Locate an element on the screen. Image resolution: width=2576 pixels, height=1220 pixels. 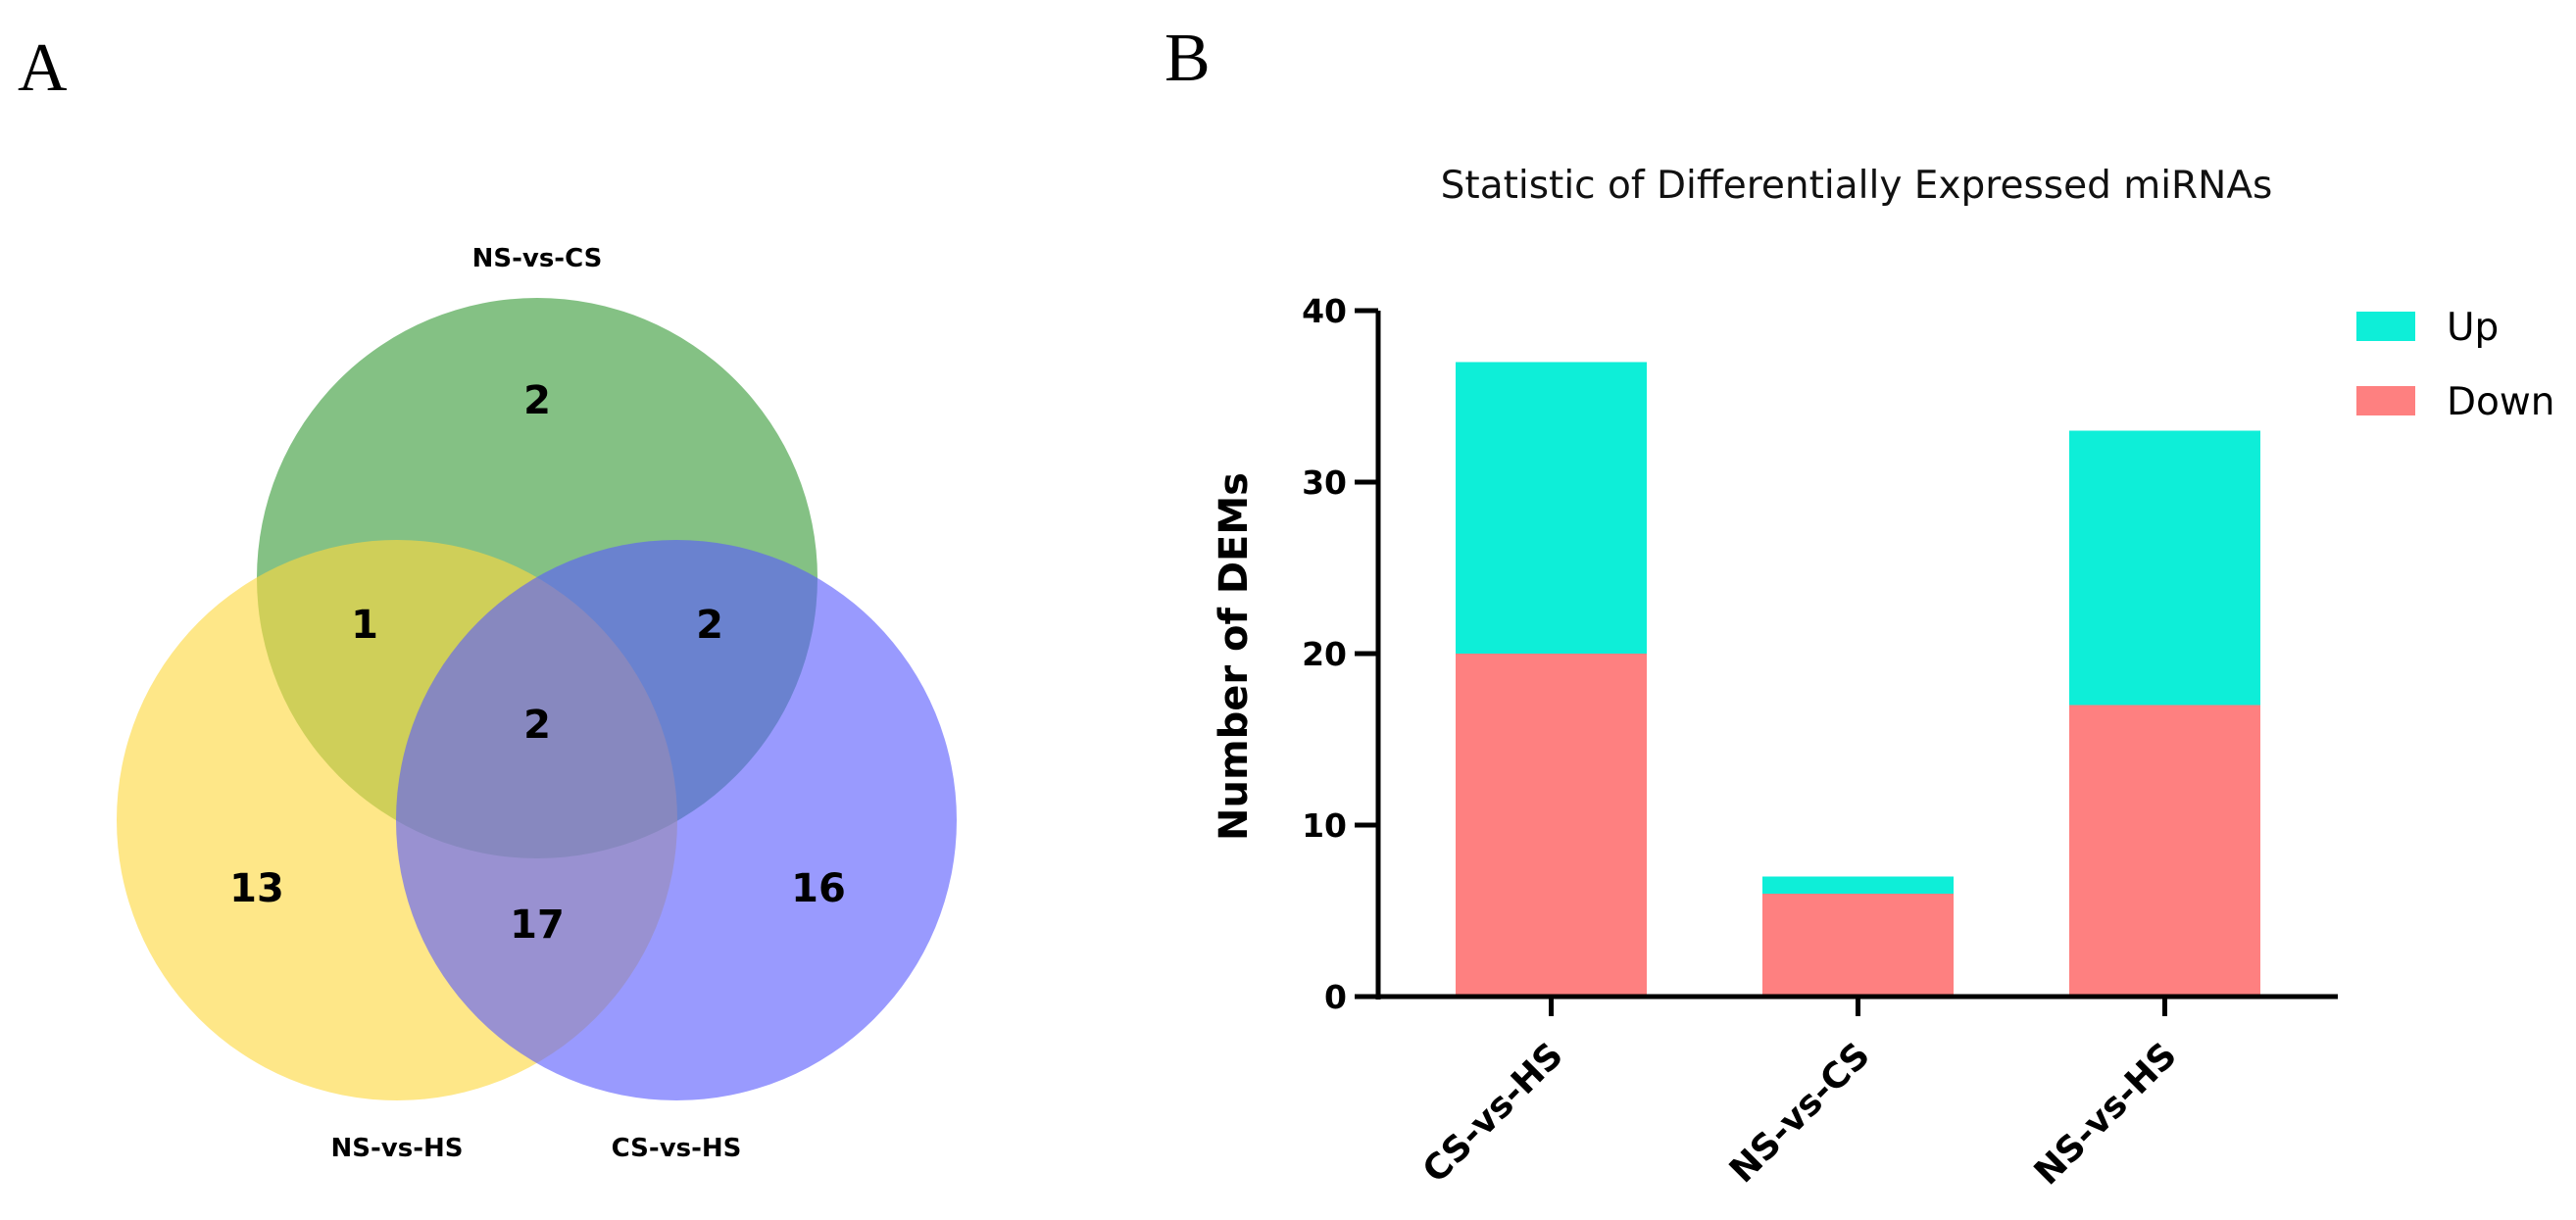
venn-label-ns-vs-cs: NS-vs-CS is located at coordinates (537, 258).